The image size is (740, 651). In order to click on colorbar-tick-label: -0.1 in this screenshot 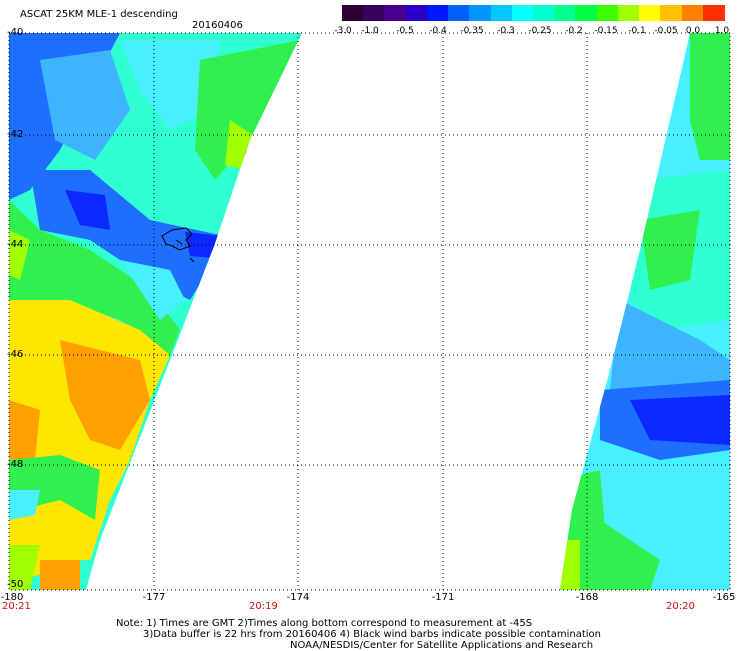, I will do `click(637, 31)`.